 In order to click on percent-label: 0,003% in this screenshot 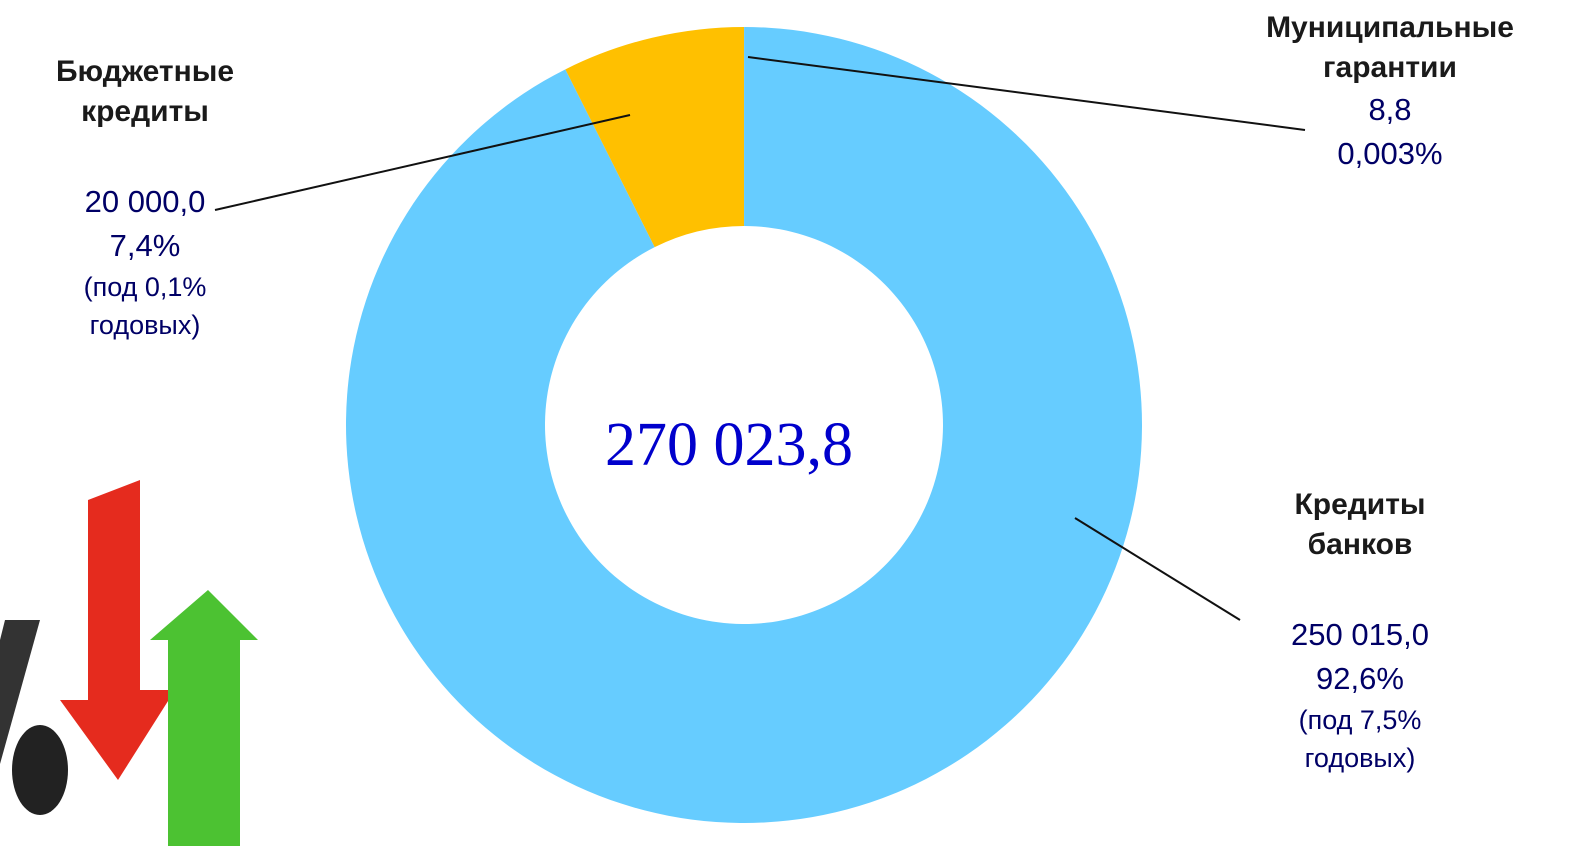, I will do `click(1390, 153)`.